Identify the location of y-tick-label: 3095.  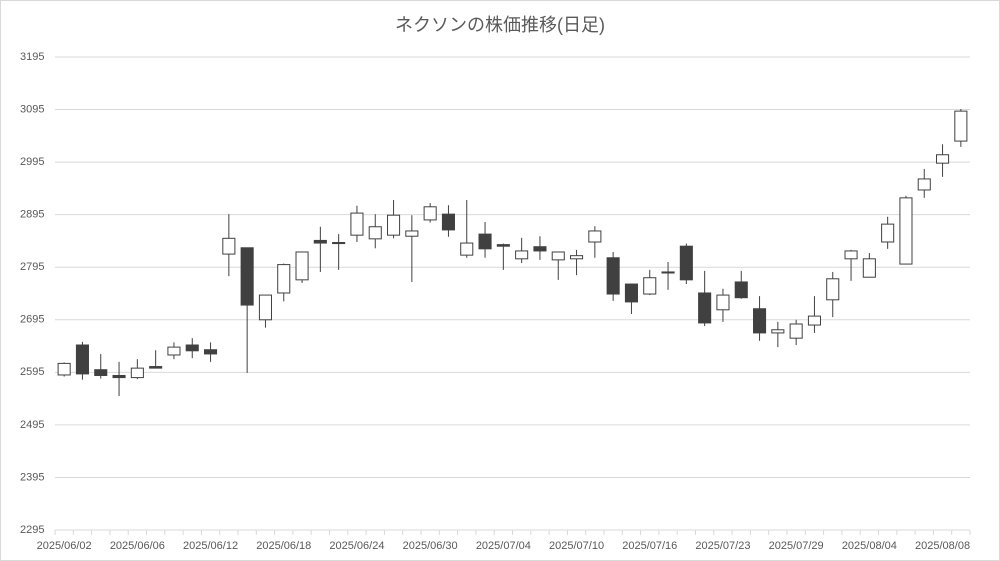
(32, 109).